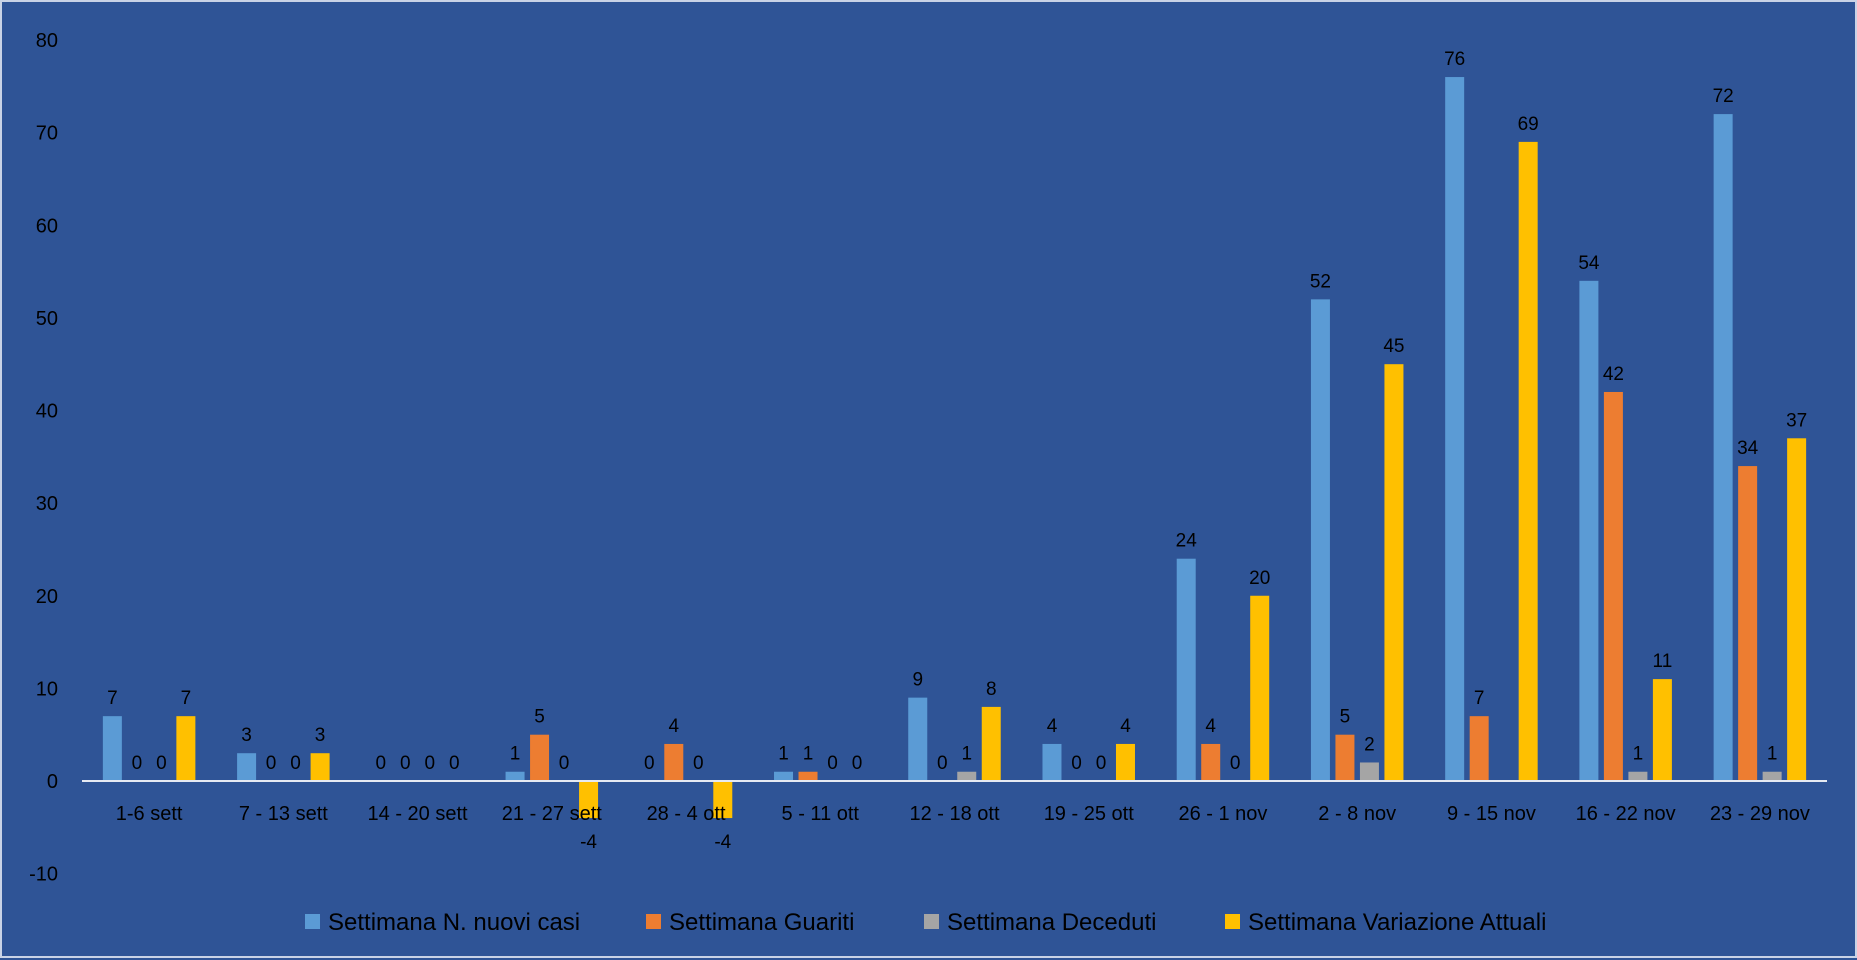 The image size is (1857, 960). Describe the element at coordinates (47, 134) in the screenshot. I see `y-tick-label: 70` at that location.